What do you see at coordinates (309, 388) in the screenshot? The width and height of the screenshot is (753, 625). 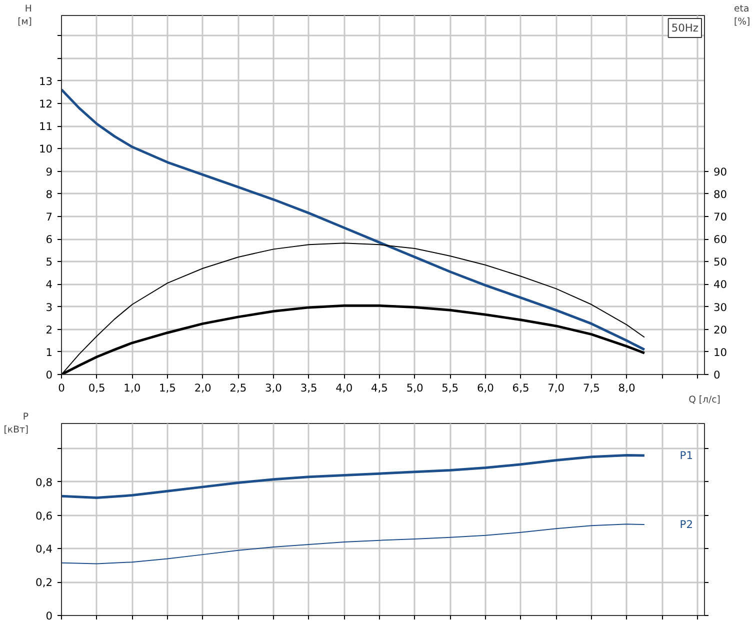 I see `x-tick-label: 3,5` at bounding box center [309, 388].